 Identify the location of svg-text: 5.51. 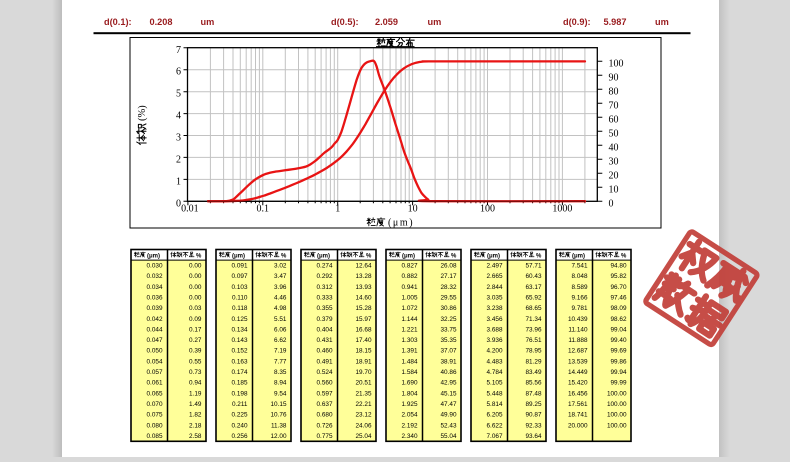
(280, 319).